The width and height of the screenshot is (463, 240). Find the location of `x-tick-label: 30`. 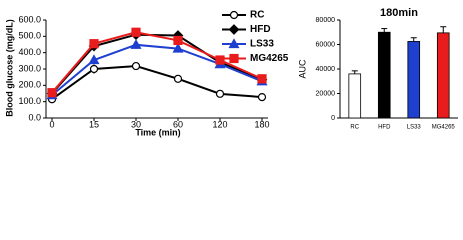

x-tick-label: 30 is located at coordinates (136, 124).